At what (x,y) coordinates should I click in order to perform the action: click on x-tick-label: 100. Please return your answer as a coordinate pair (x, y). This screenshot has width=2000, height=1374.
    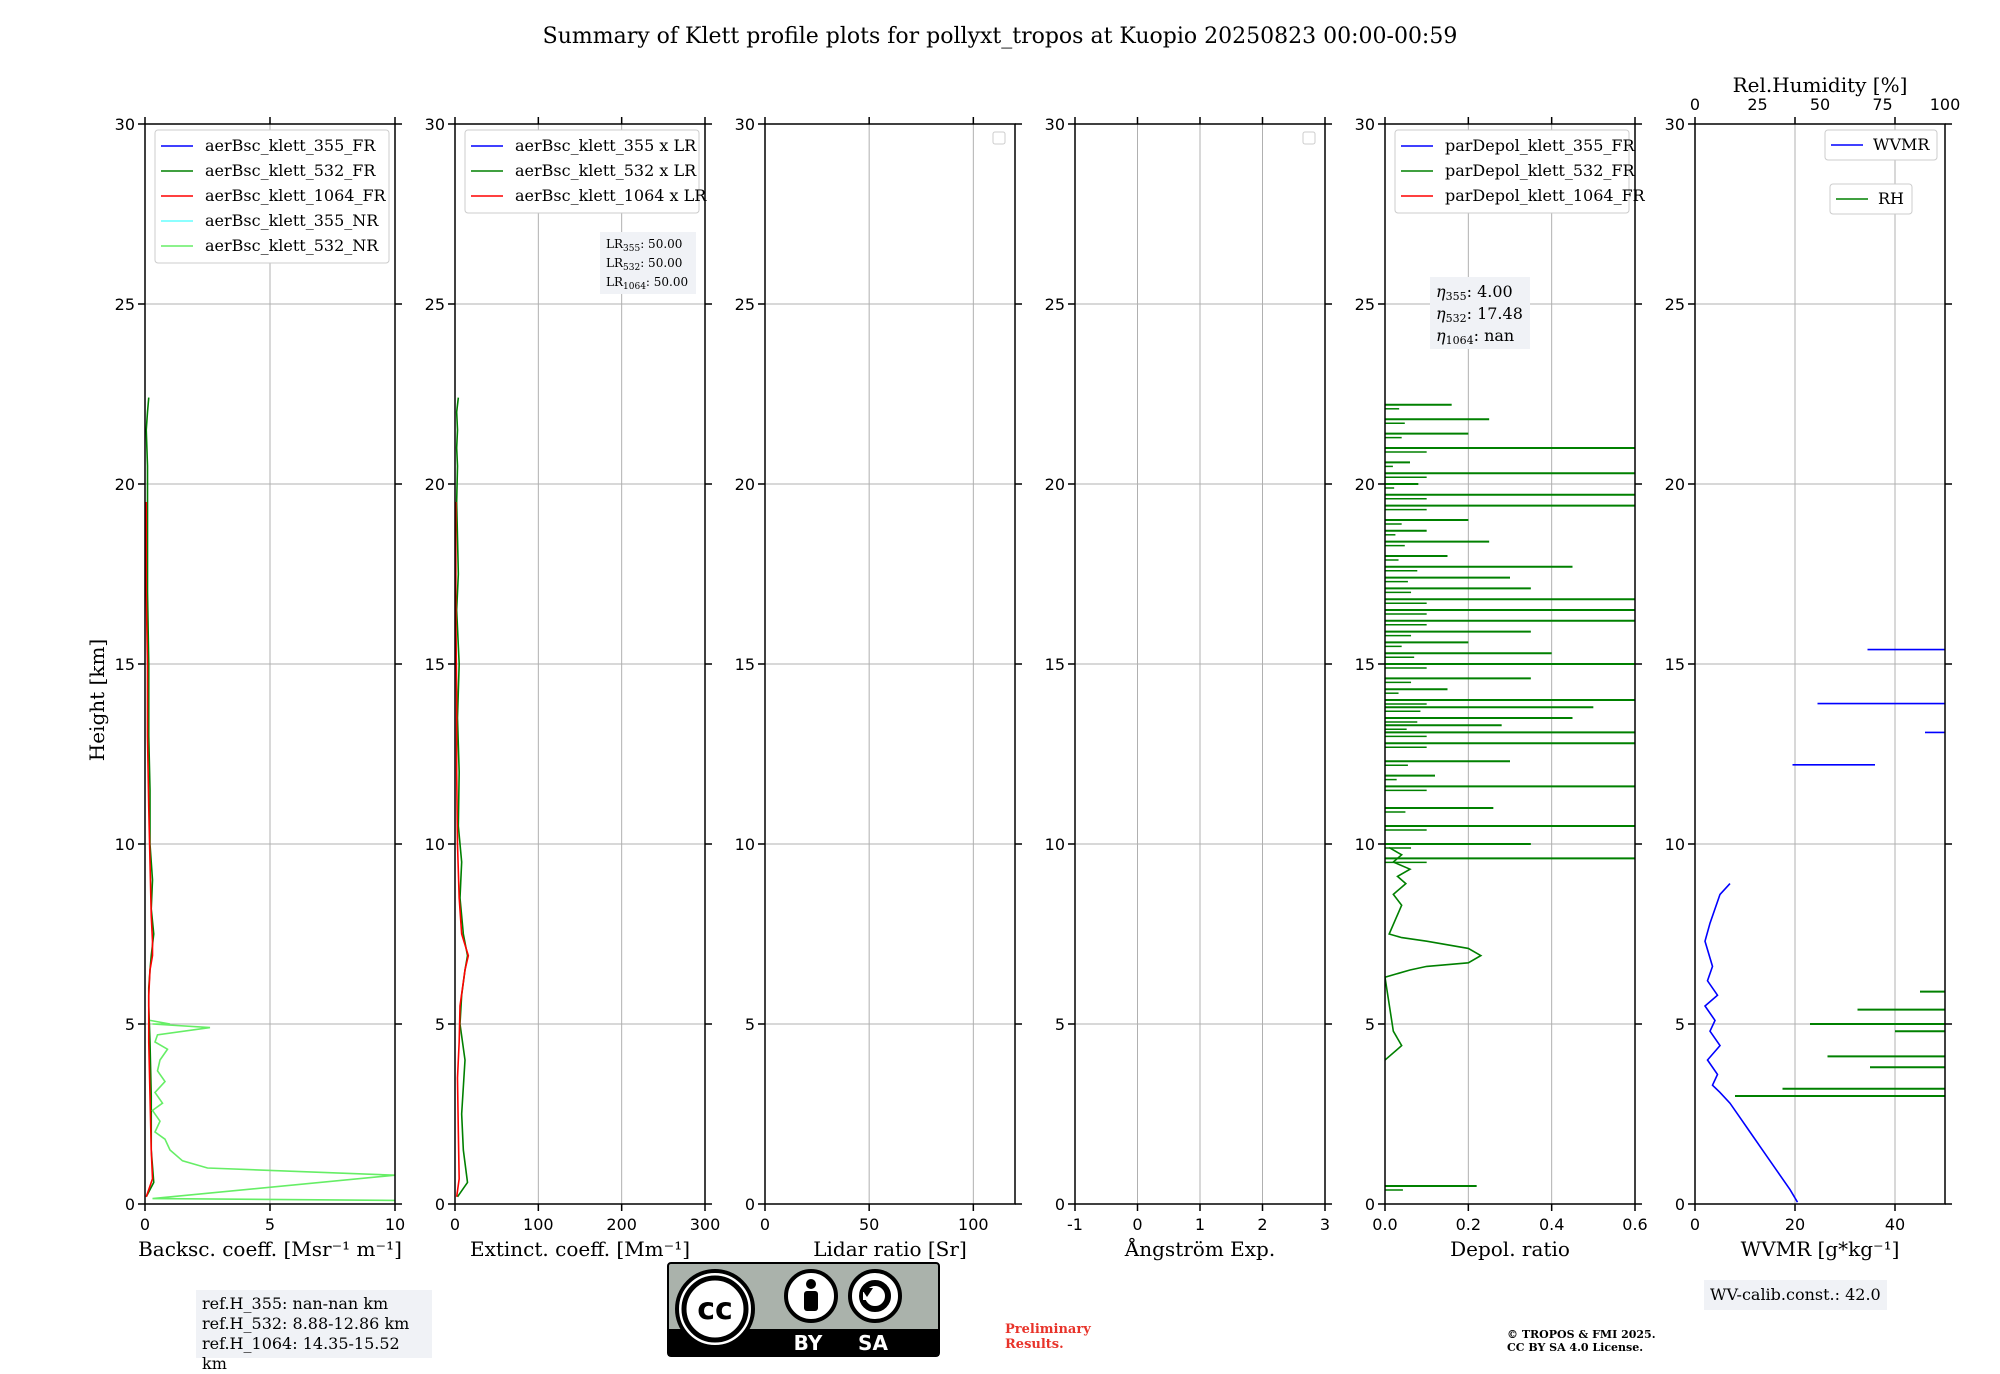
    Looking at the image, I should click on (973, 1224).